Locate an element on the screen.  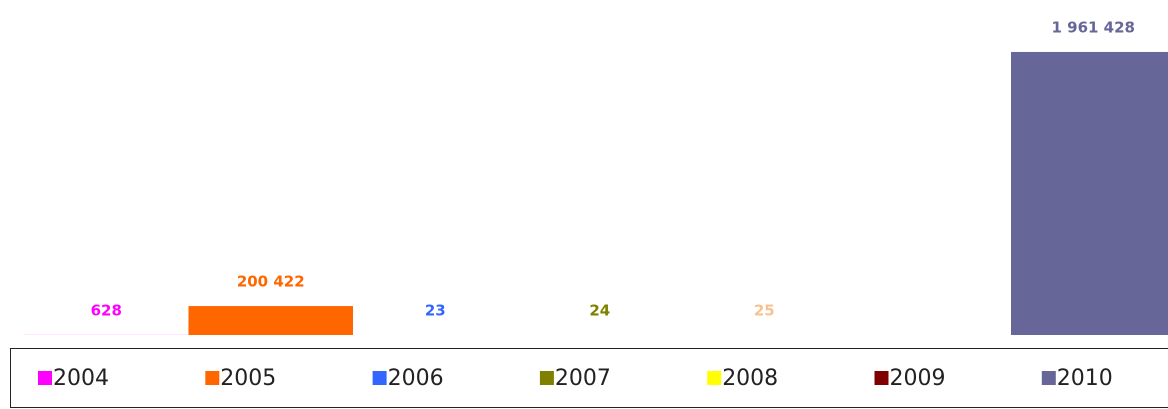
legend-box is located at coordinates (589, 378).